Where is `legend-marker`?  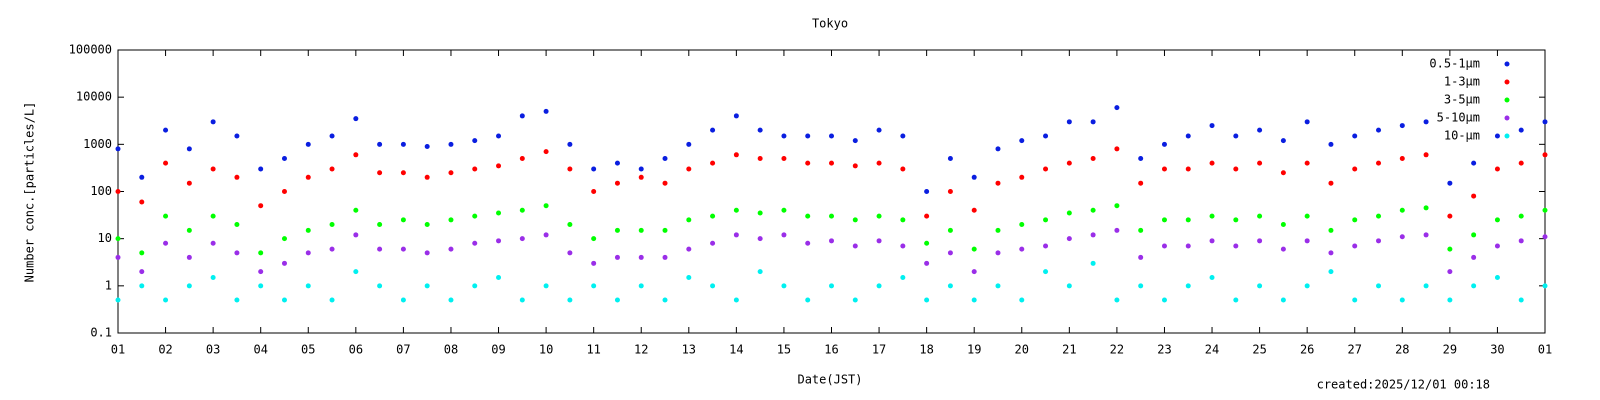
legend-marker is located at coordinates (1507, 64).